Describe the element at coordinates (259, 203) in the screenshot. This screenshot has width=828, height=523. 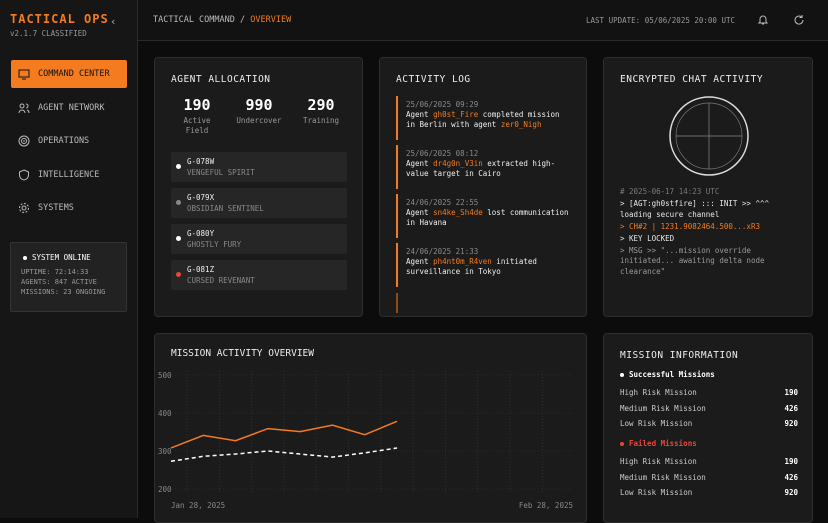
I see `agent-row: G-079X OBSIDIAN SENTINEL` at that location.